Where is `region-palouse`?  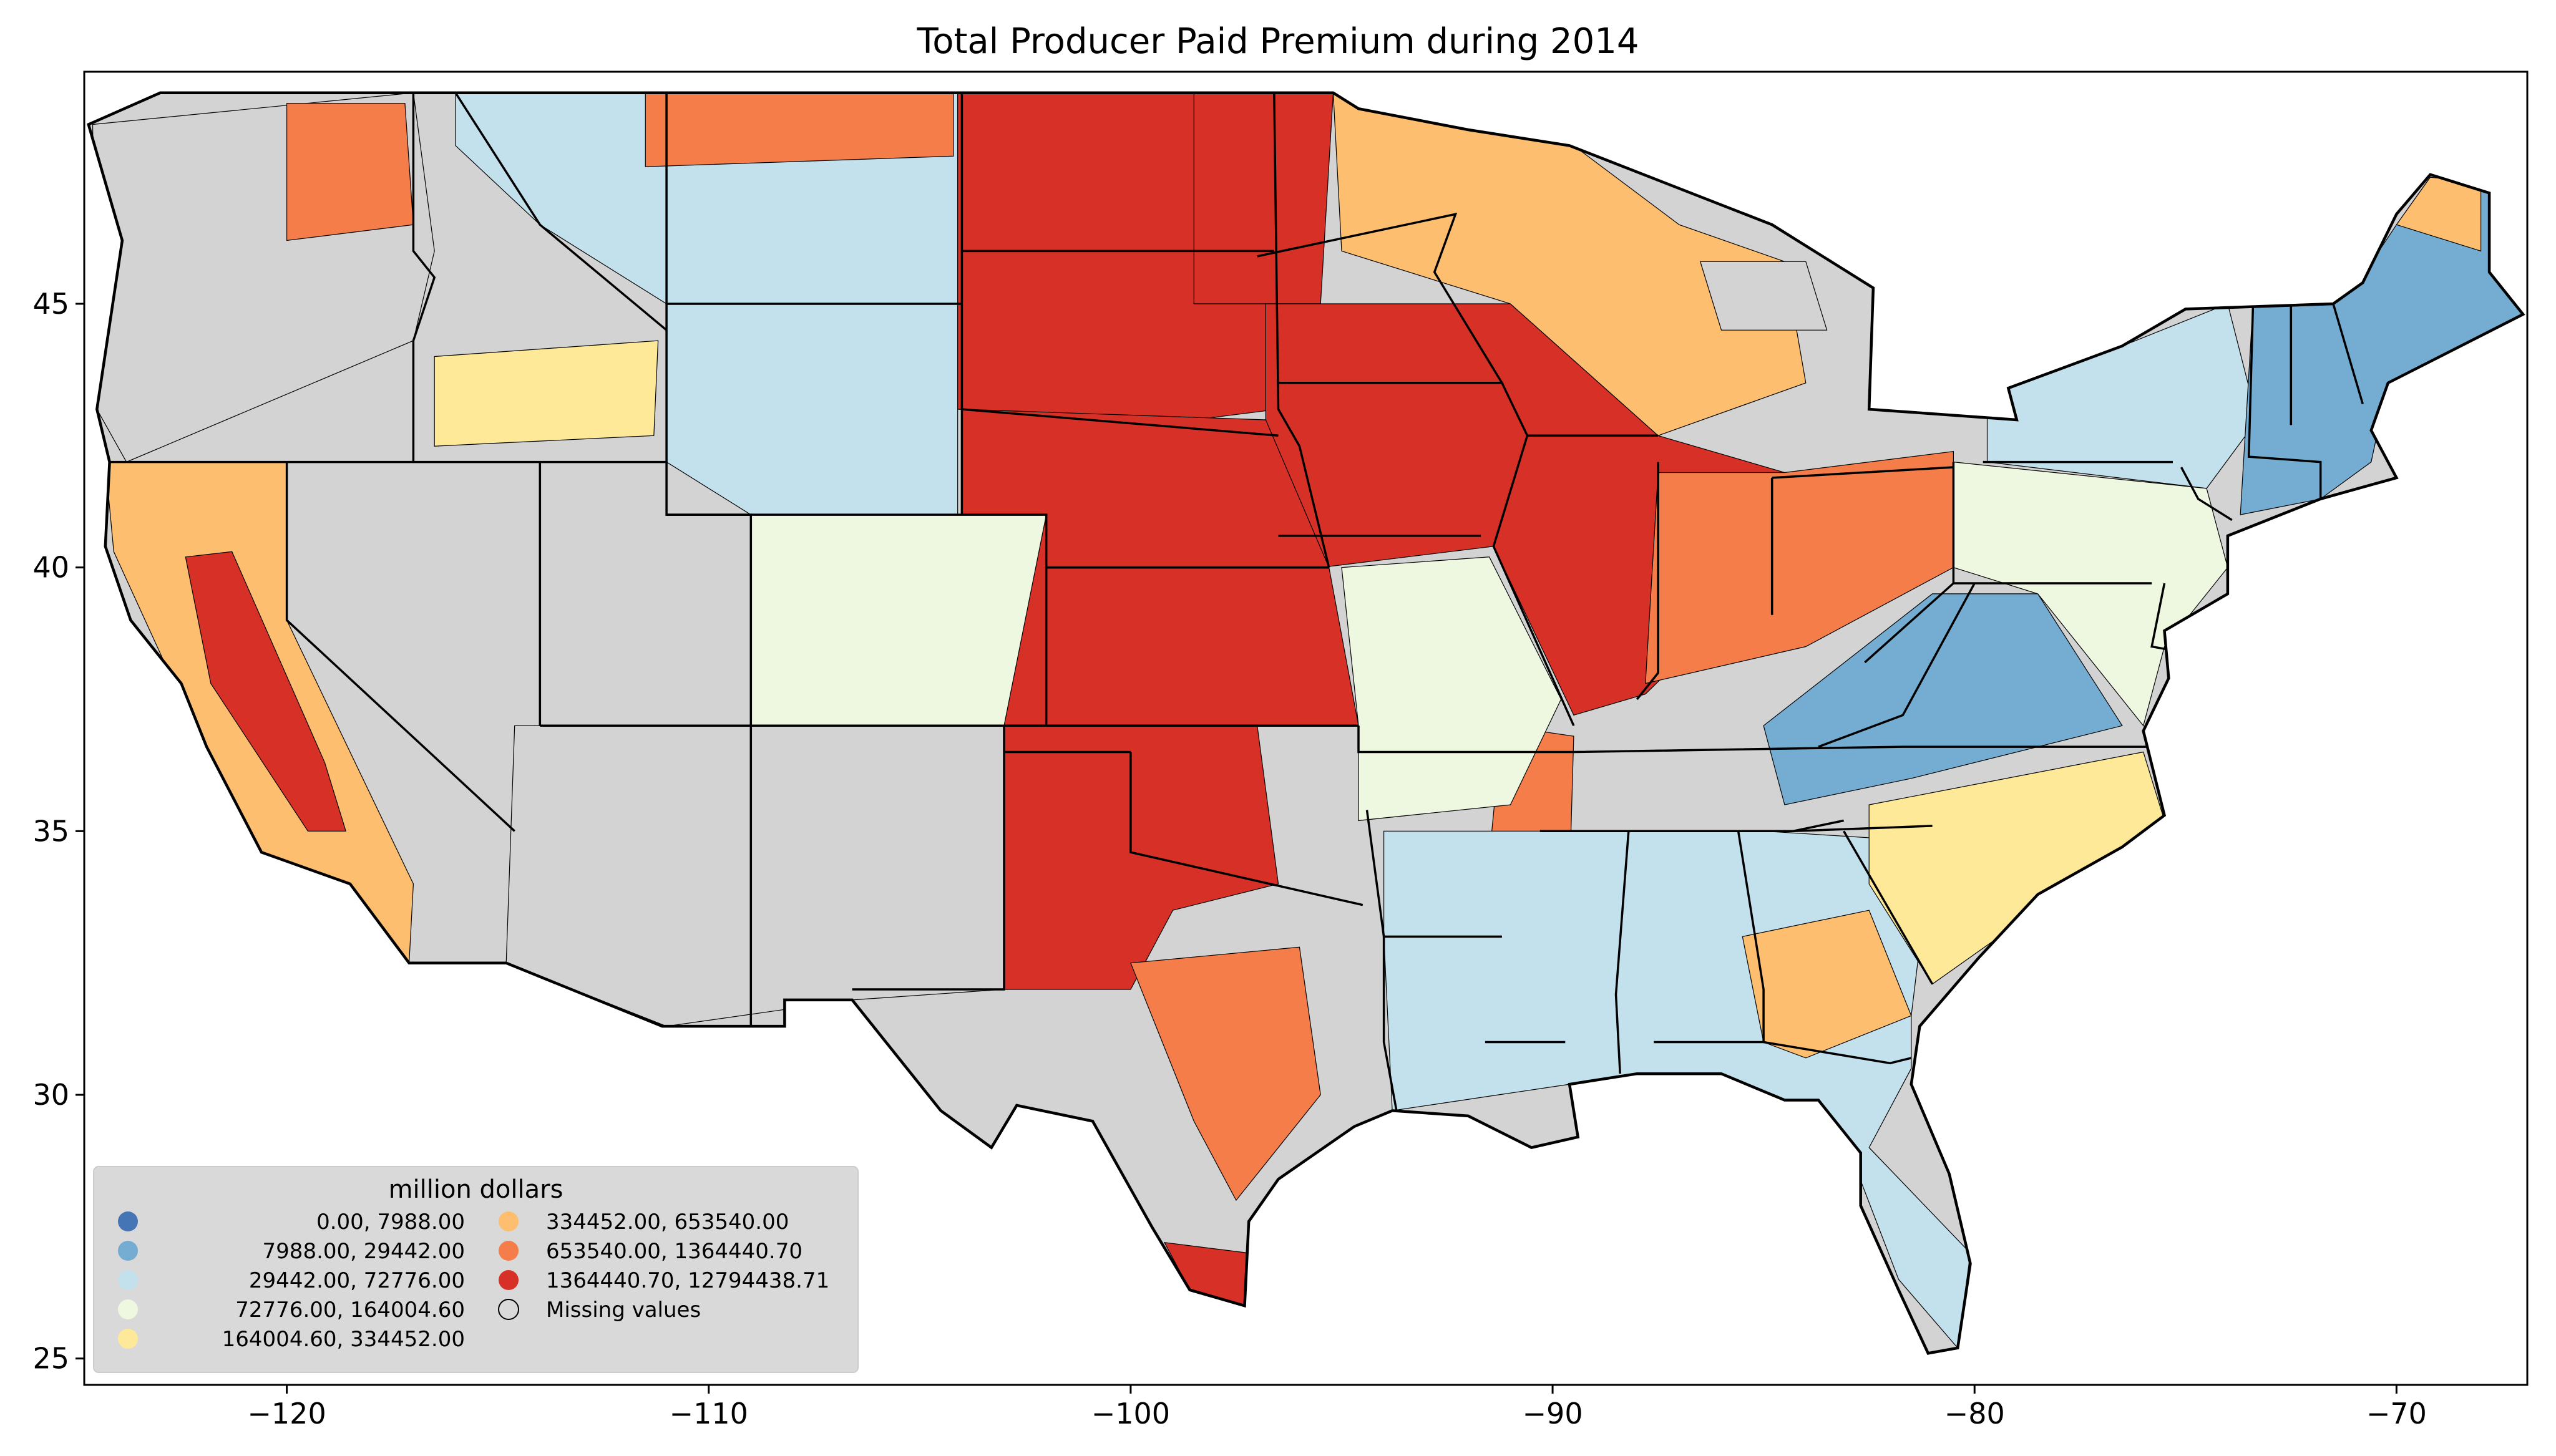
region-palouse is located at coordinates (350, 172).